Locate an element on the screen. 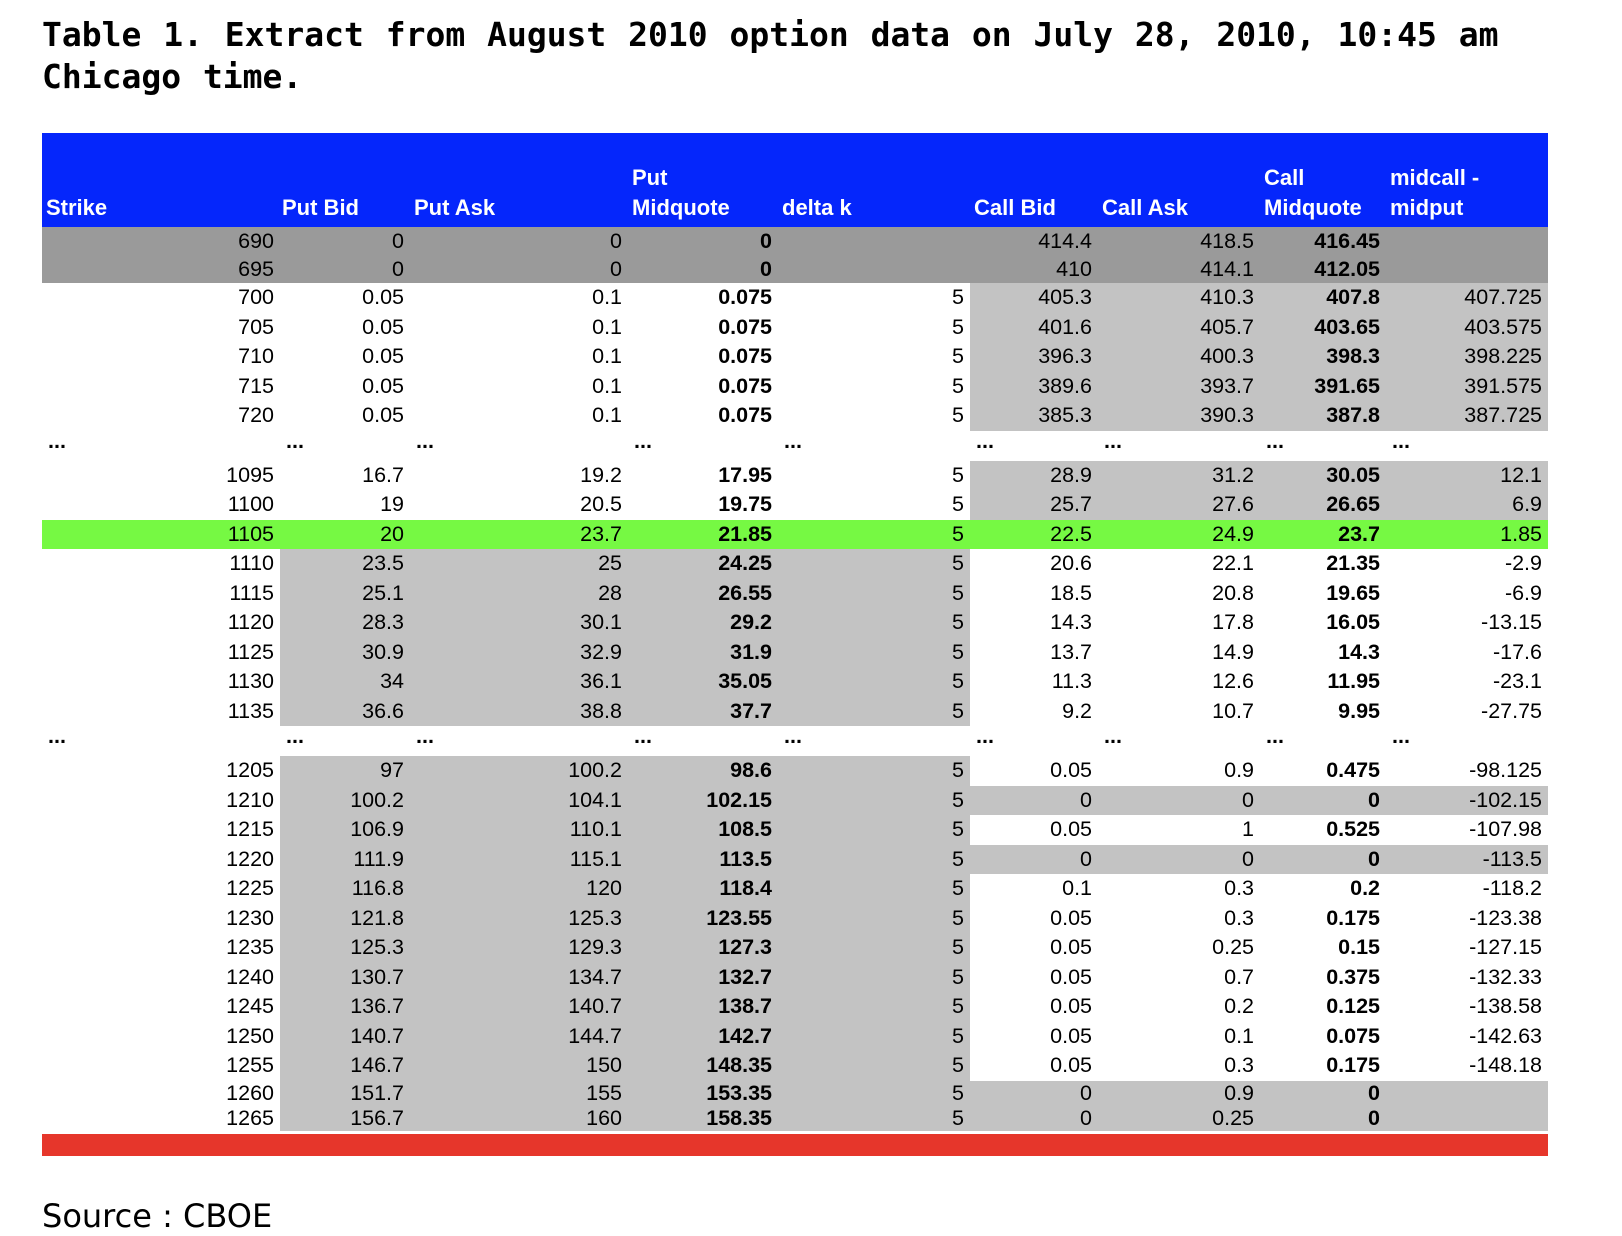  table-row: 1110 23.5 25 24.25 5 20.6 22.1 21.35 -2.9 is located at coordinates (795, 564).